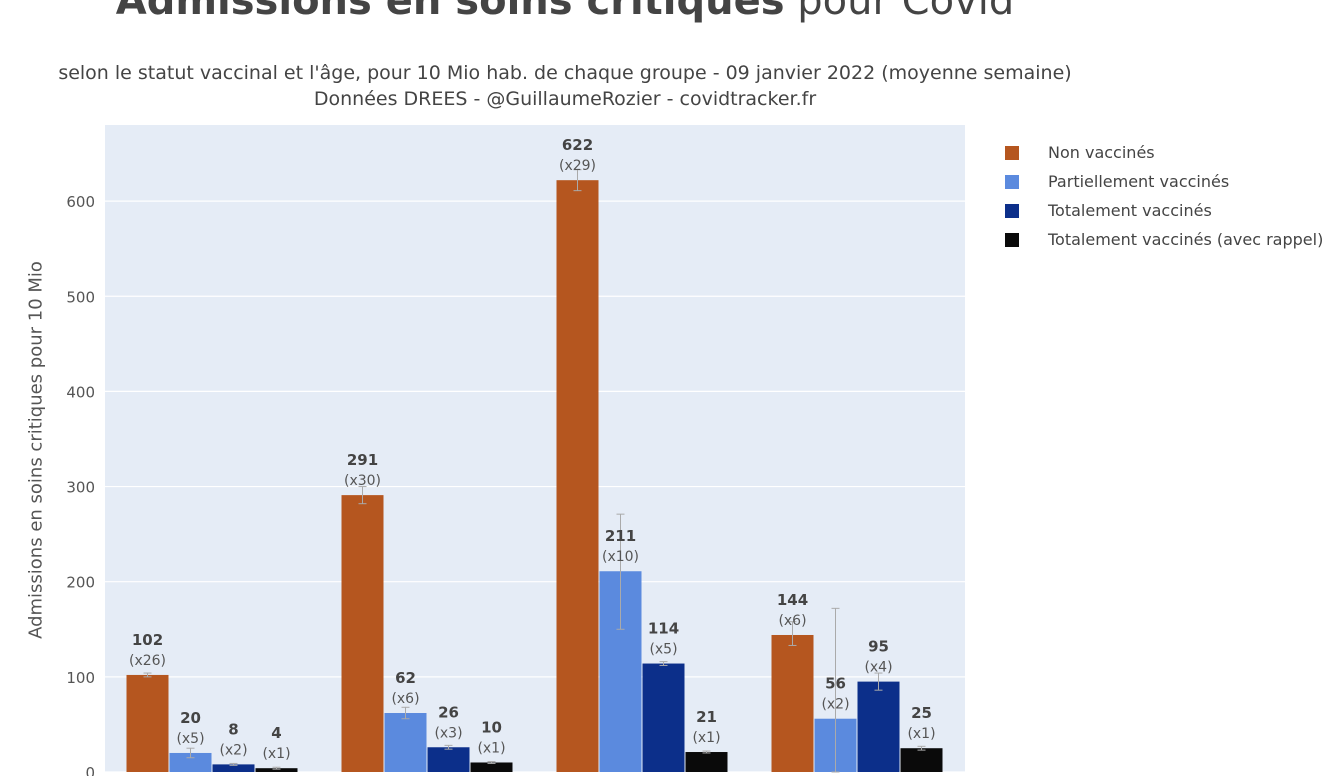  Describe the element at coordinates (448, 733) in the screenshot. I see `ratio-label: (x3)` at that location.